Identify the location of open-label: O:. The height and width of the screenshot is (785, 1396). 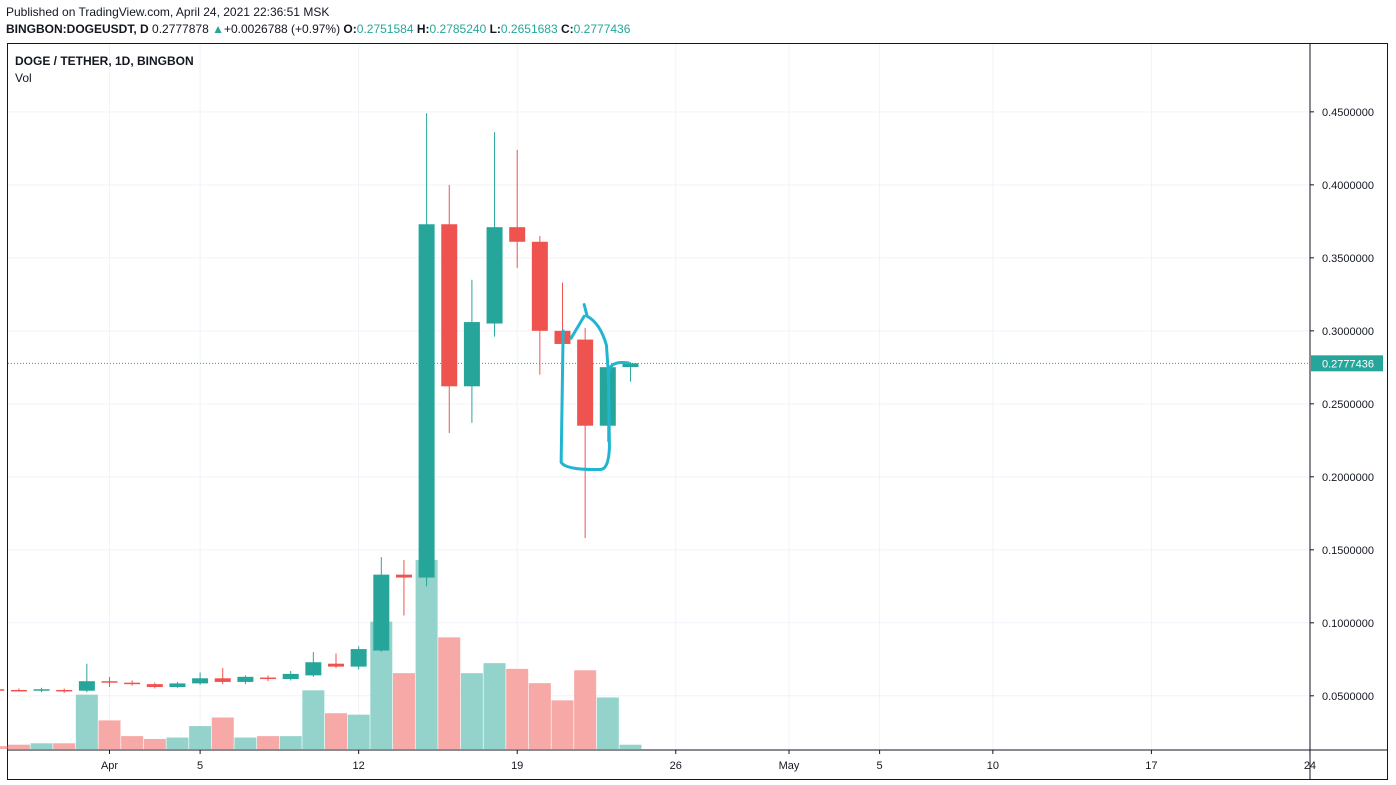
(350, 29).